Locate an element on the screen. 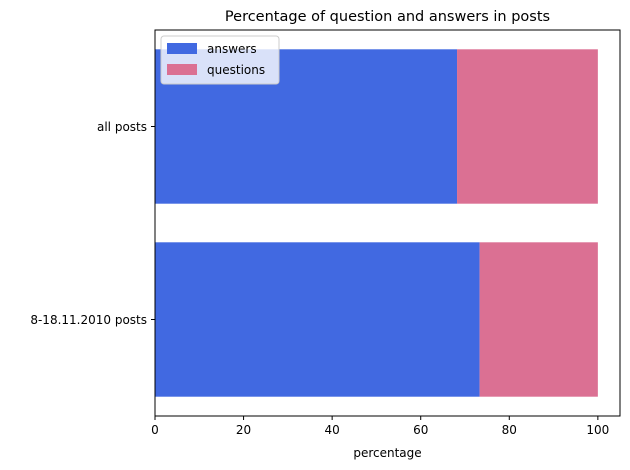  legend-label-answers: answers is located at coordinates (232, 49).